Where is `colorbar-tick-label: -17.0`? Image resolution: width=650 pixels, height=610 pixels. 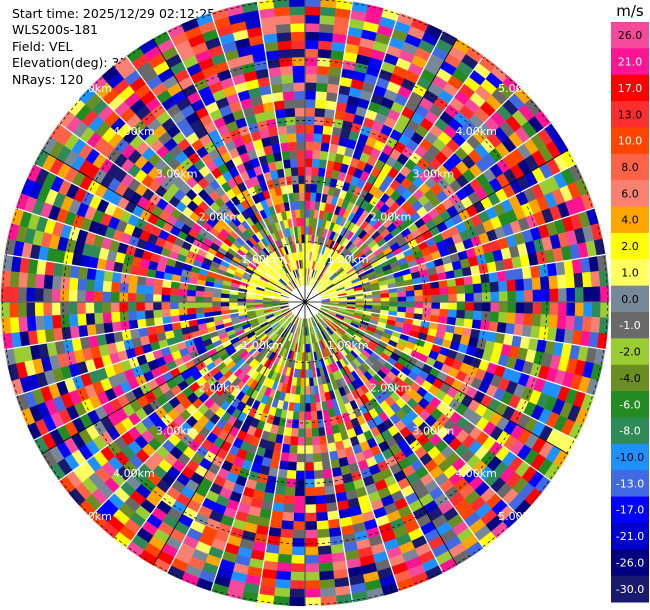 colorbar-tick-label: -17.0 is located at coordinates (630, 510).